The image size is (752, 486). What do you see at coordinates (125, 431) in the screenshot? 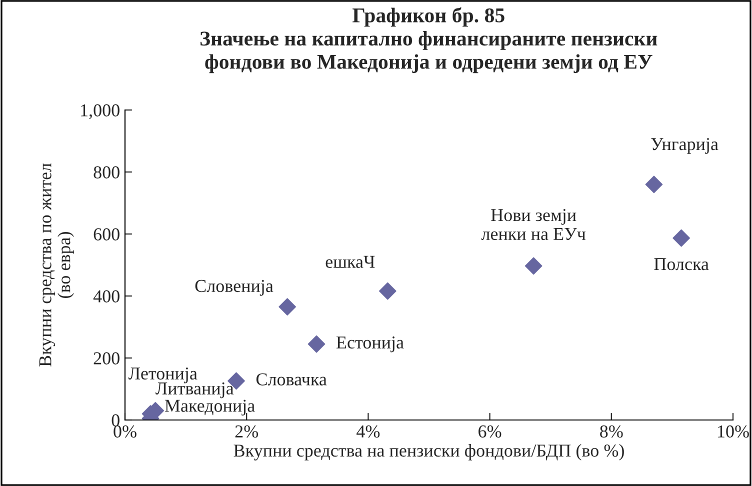
I see `x-tick-label: 0%` at bounding box center [125, 431].